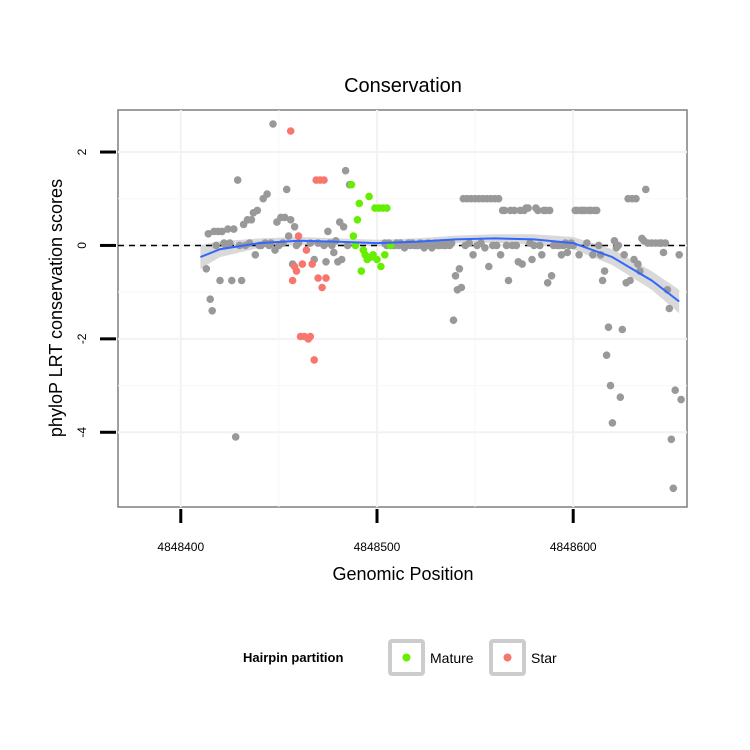 This screenshot has width=750, height=750. Describe the element at coordinates (440, 270) in the screenshot. I see `smooth-line-layer` at that location.